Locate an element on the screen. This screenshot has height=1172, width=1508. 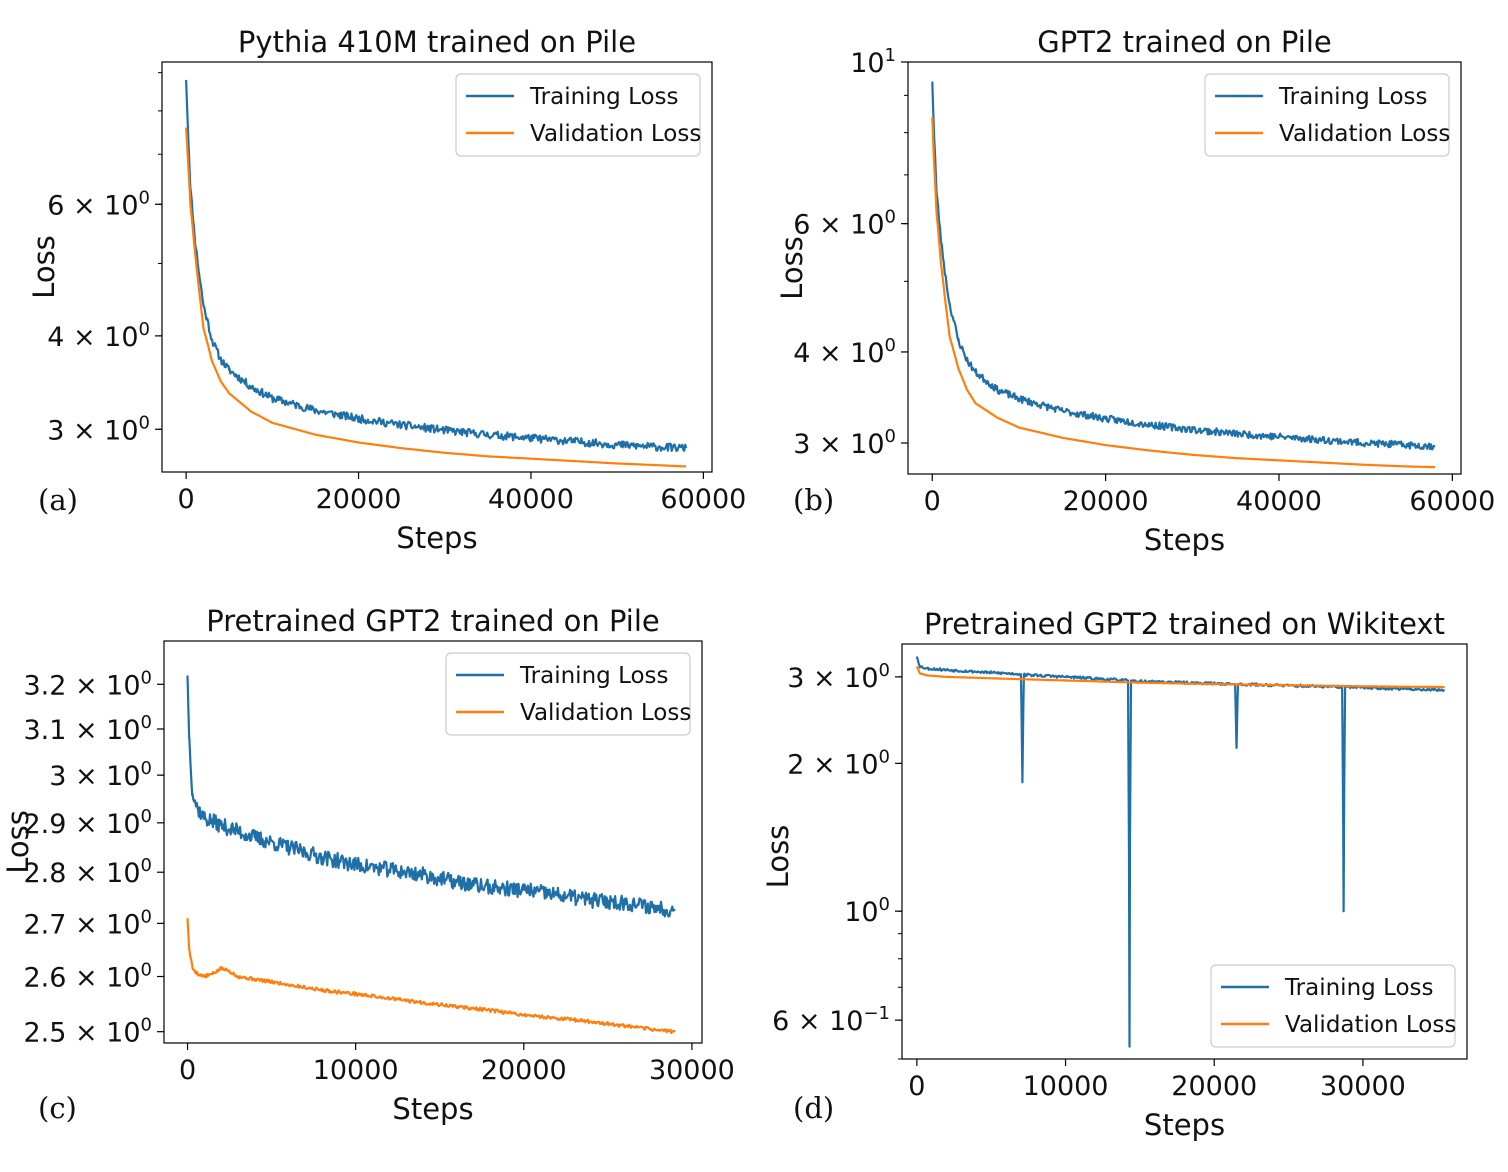
y-tick-label: 2.7 × 100 is located at coordinates (87, 923).